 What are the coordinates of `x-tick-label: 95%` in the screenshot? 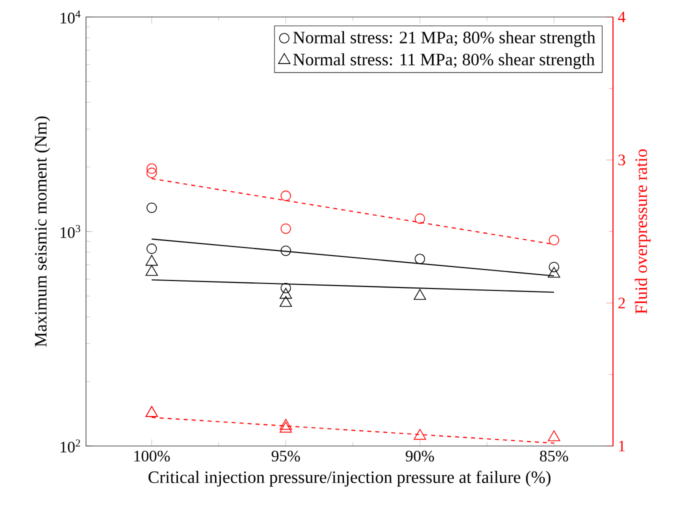 It's located at (286, 456).